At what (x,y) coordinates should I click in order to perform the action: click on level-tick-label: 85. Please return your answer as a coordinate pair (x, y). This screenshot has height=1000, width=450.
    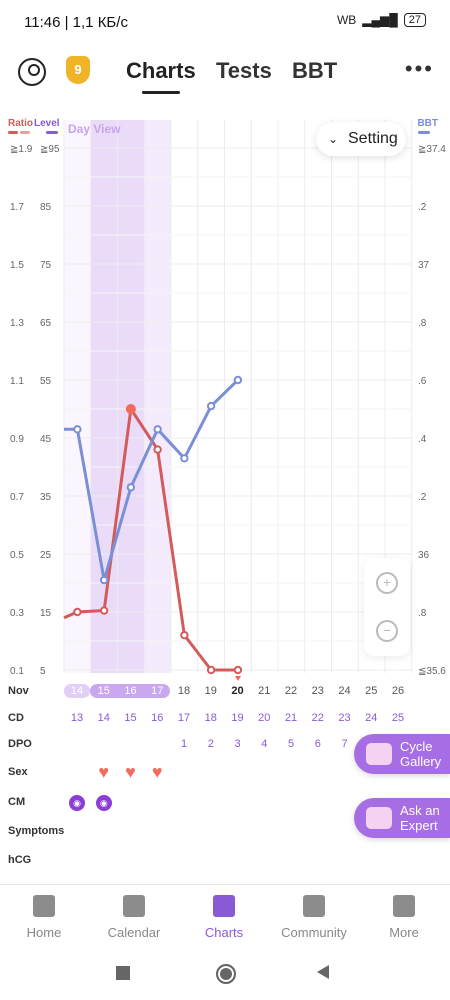
    Looking at the image, I should click on (46, 207).